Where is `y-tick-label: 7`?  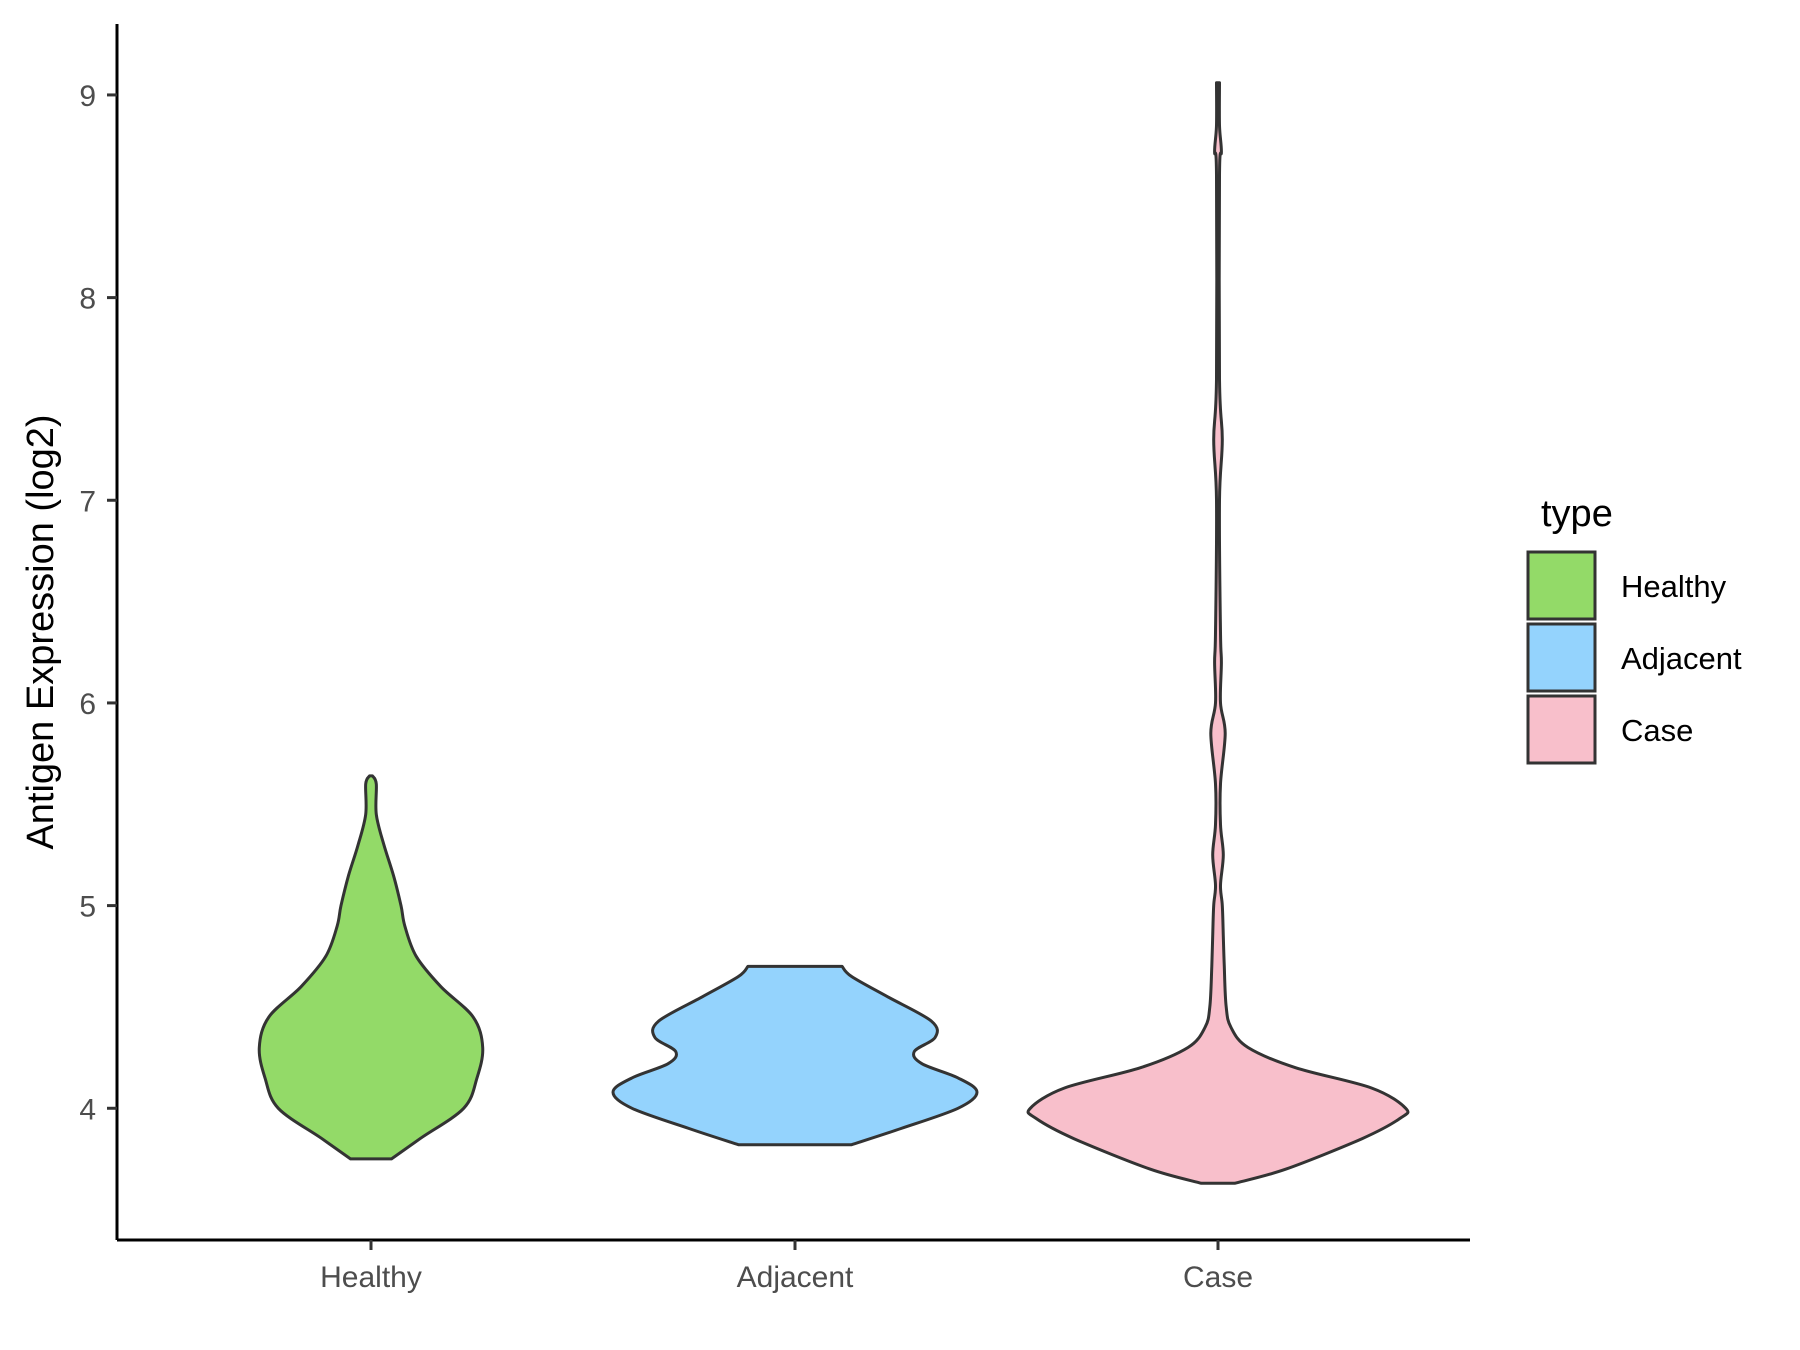
y-tick-label: 7 is located at coordinates (87, 501).